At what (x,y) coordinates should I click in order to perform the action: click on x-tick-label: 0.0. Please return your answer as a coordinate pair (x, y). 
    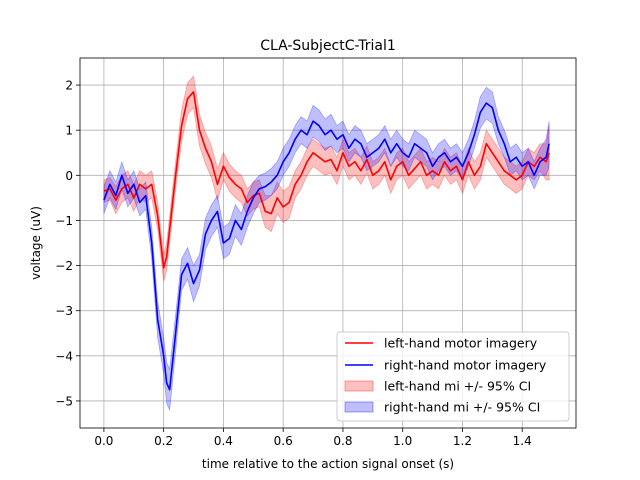
    Looking at the image, I should click on (103, 441).